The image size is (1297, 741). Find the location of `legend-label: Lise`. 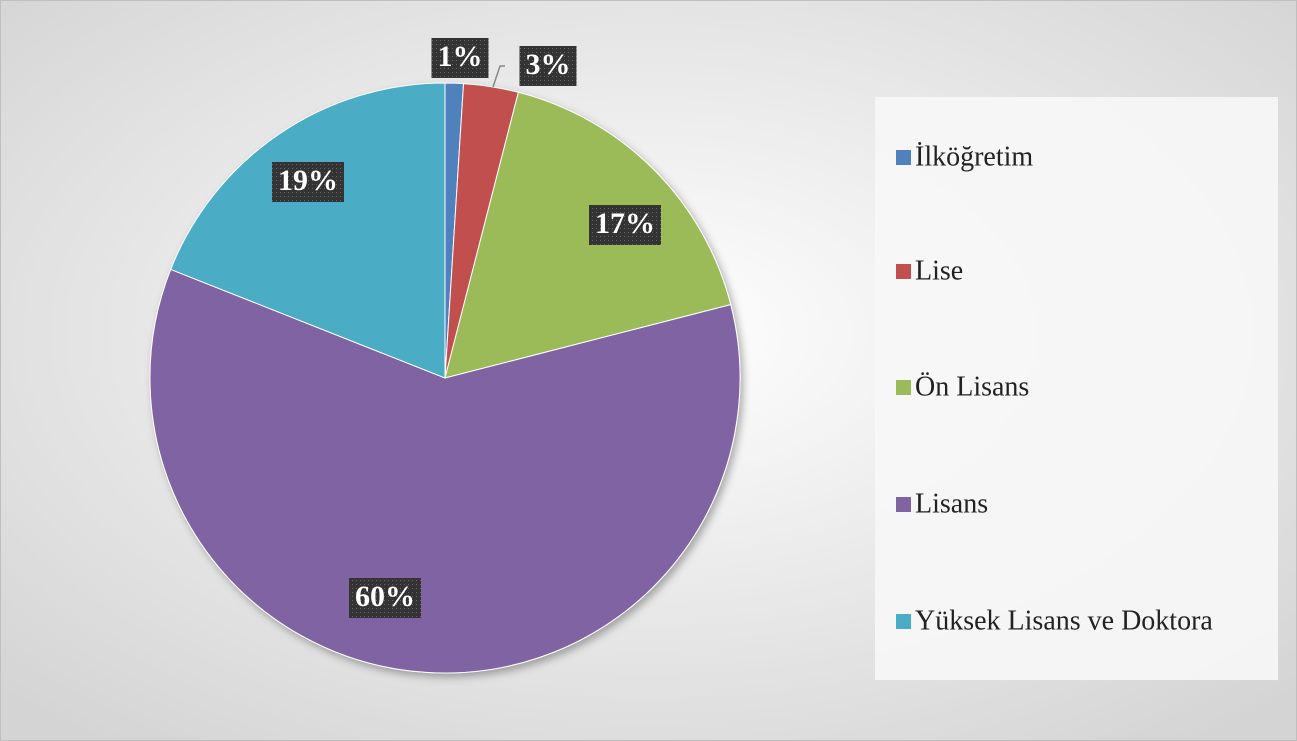

legend-label: Lise is located at coordinates (939, 270).